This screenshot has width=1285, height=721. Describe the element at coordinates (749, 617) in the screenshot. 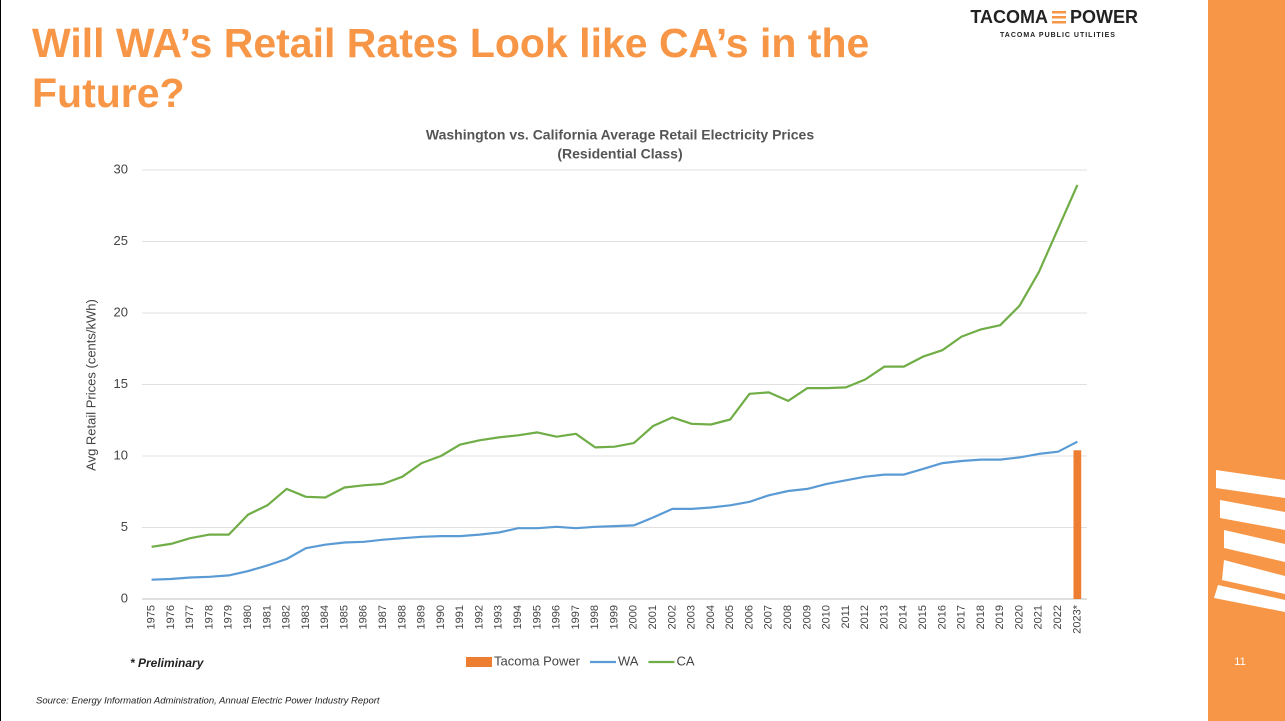

I see `x-tick-label: 2006` at that location.